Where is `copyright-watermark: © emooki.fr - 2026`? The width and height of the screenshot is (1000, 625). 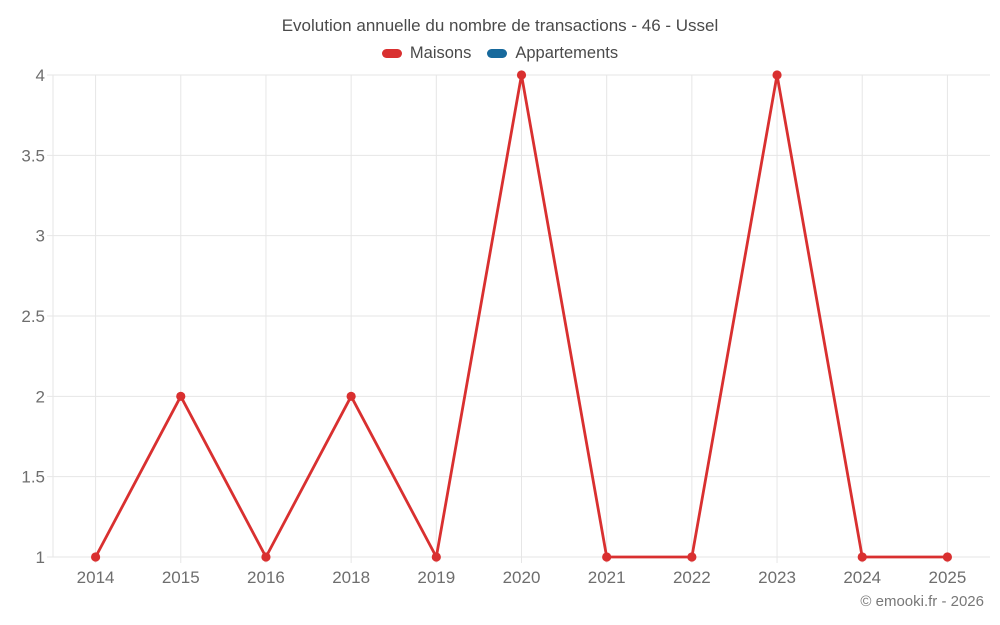 copyright-watermark: © emooki.fr - 2026 is located at coordinates (922, 601).